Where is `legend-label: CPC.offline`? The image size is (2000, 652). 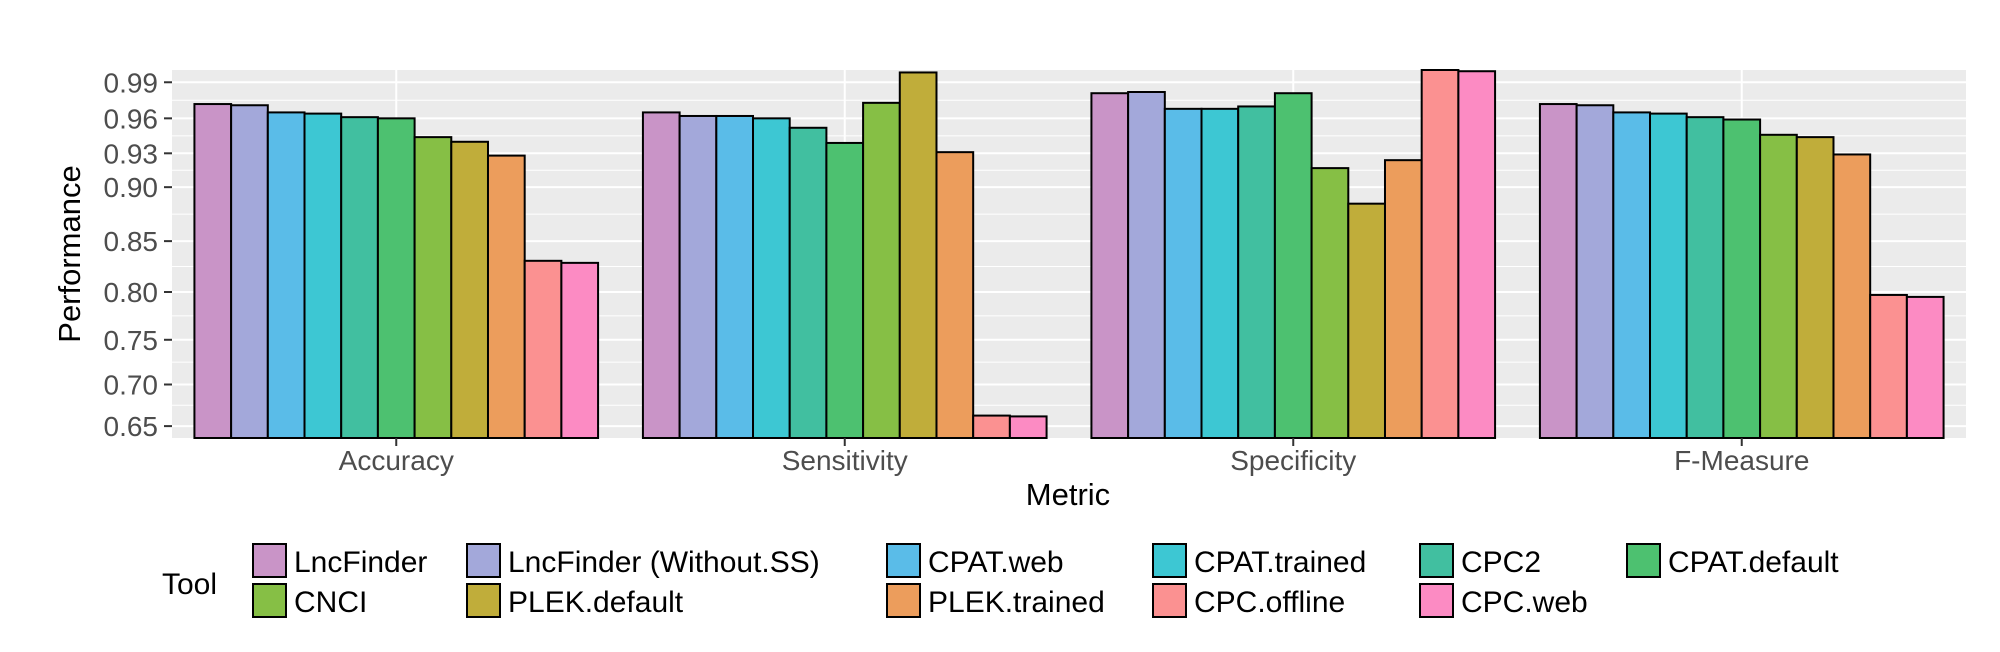
legend-label: CPC.offline is located at coordinates (1269, 602).